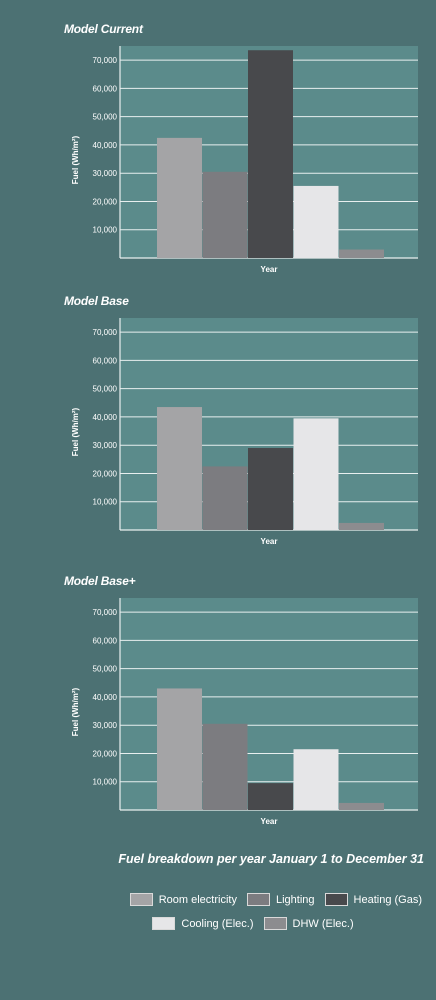 The height and width of the screenshot is (1000, 436). I want to click on chart-title-model-base-plus: Model Base+, so click(100, 581).